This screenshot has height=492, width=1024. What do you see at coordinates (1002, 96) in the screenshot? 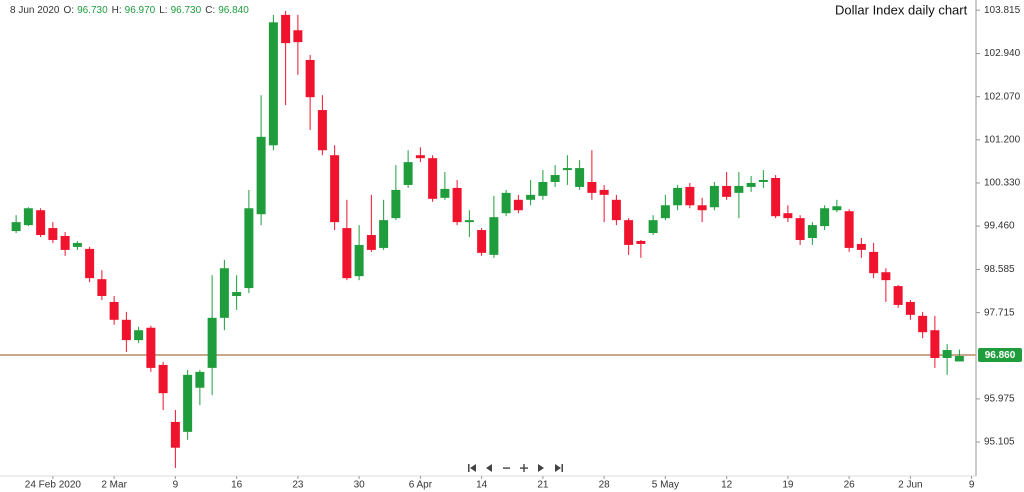
I see `y-tick-label: 102.070` at bounding box center [1002, 96].